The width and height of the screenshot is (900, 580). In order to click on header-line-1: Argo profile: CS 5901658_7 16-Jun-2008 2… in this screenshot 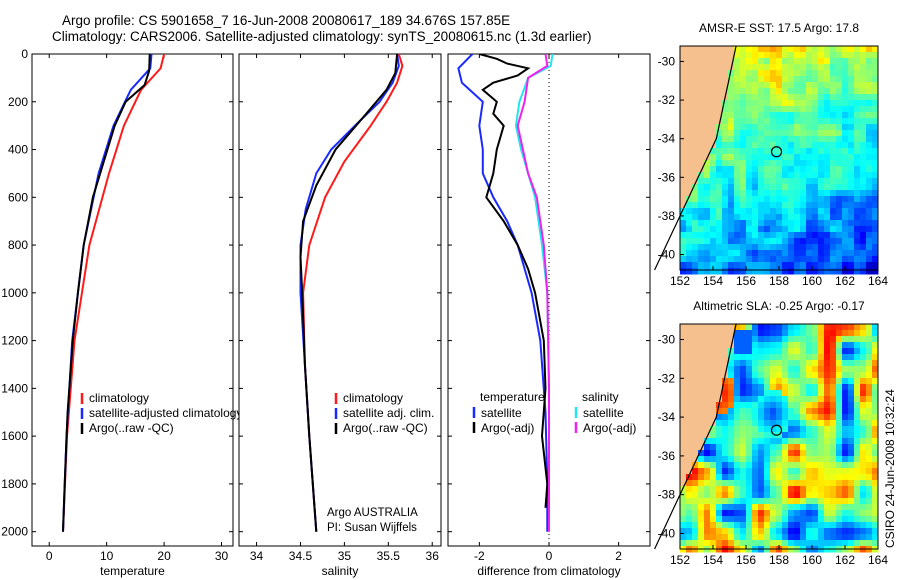, I will do `click(286, 20)`.